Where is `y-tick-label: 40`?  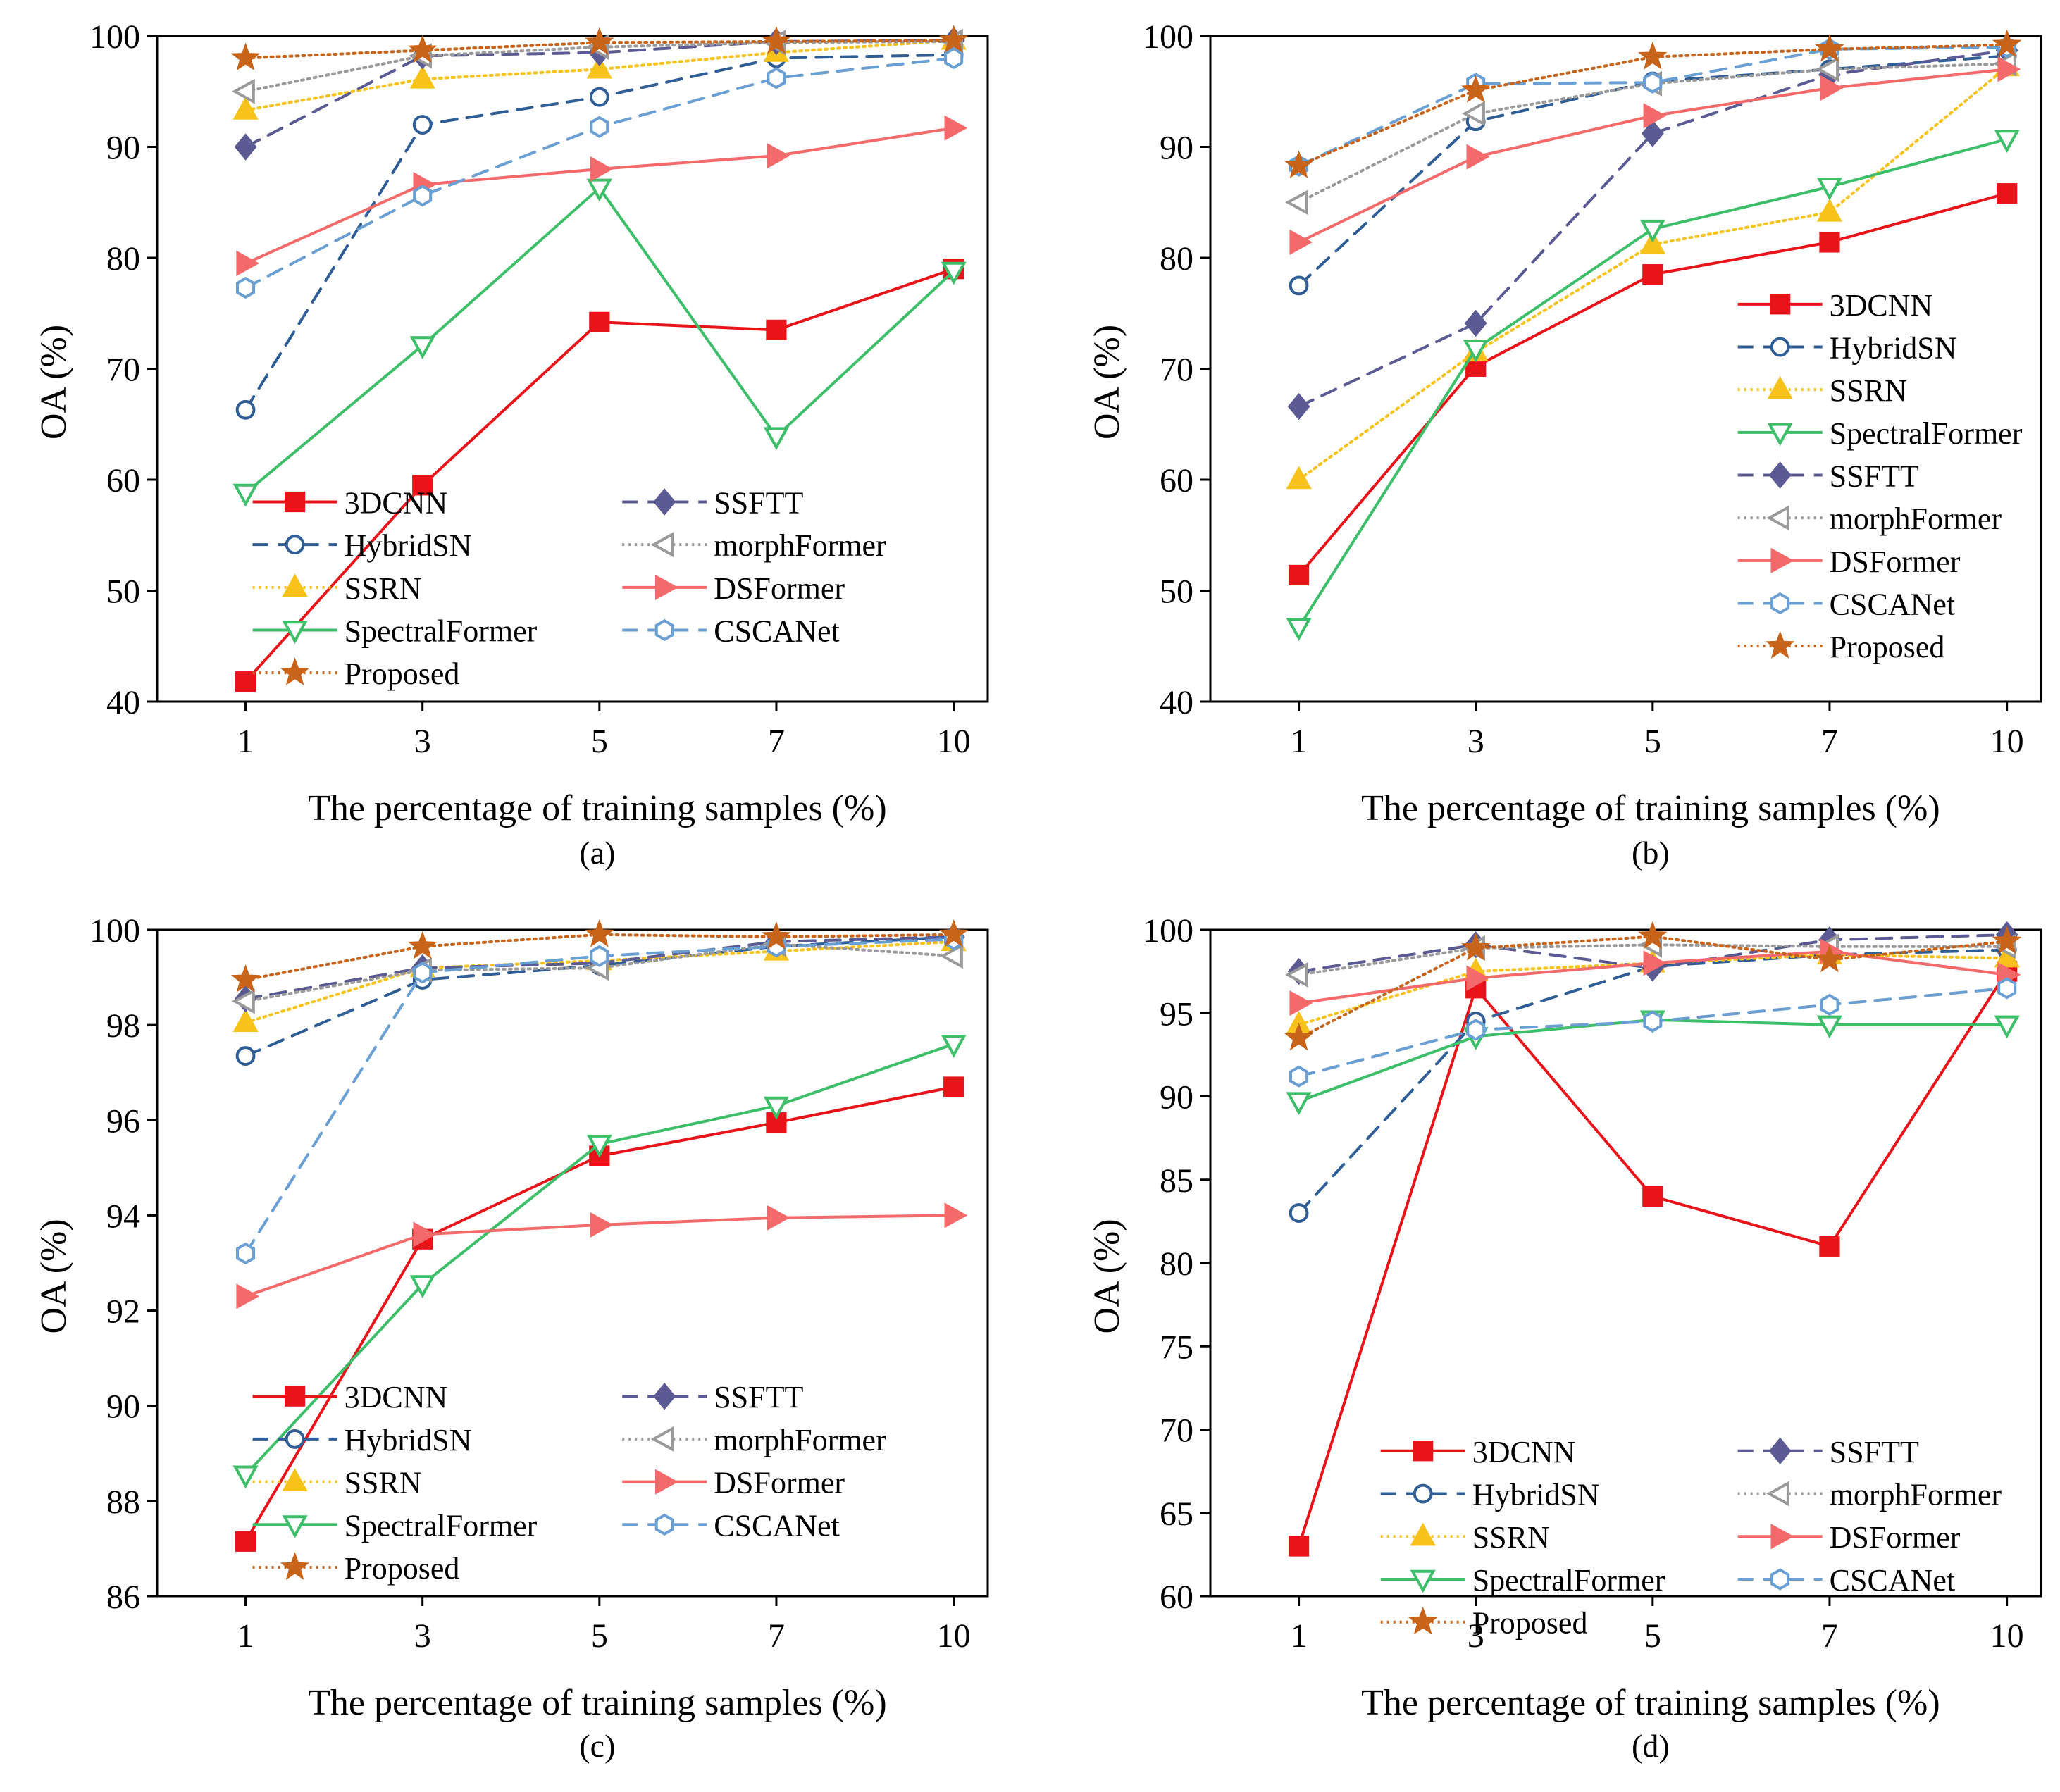
y-tick-label: 40 is located at coordinates (123, 702).